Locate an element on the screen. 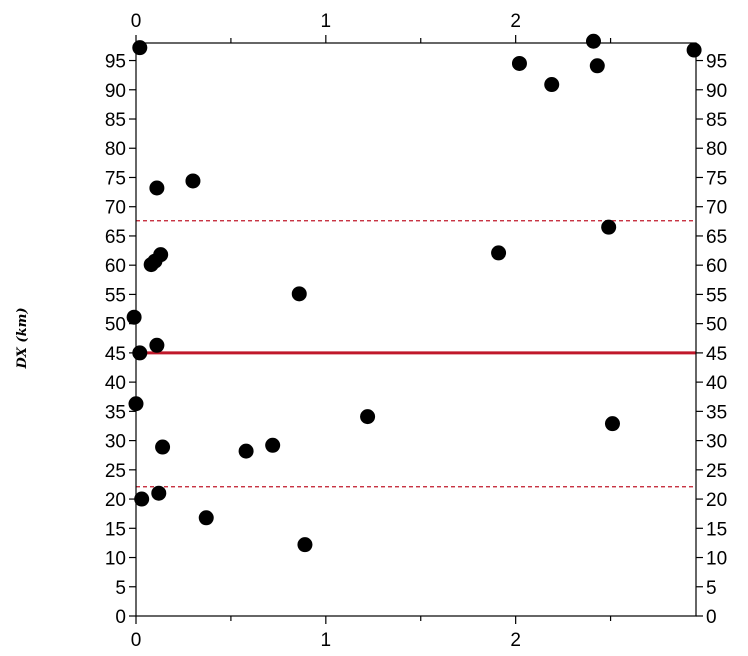  y-tick-label-left: 45 is located at coordinates (115, 354).